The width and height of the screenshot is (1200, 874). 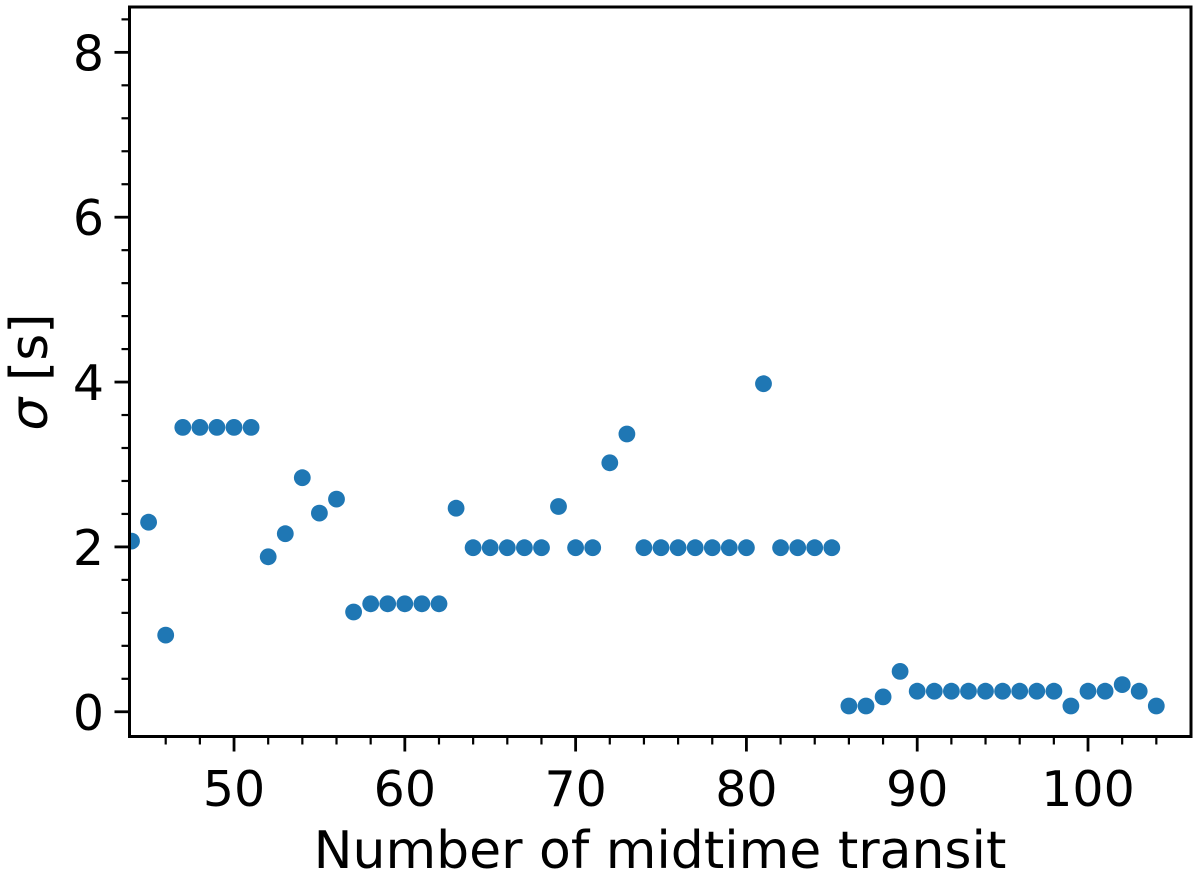 What do you see at coordinates (88, 218) in the screenshot?
I see `y-tick-label: 6` at bounding box center [88, 218].